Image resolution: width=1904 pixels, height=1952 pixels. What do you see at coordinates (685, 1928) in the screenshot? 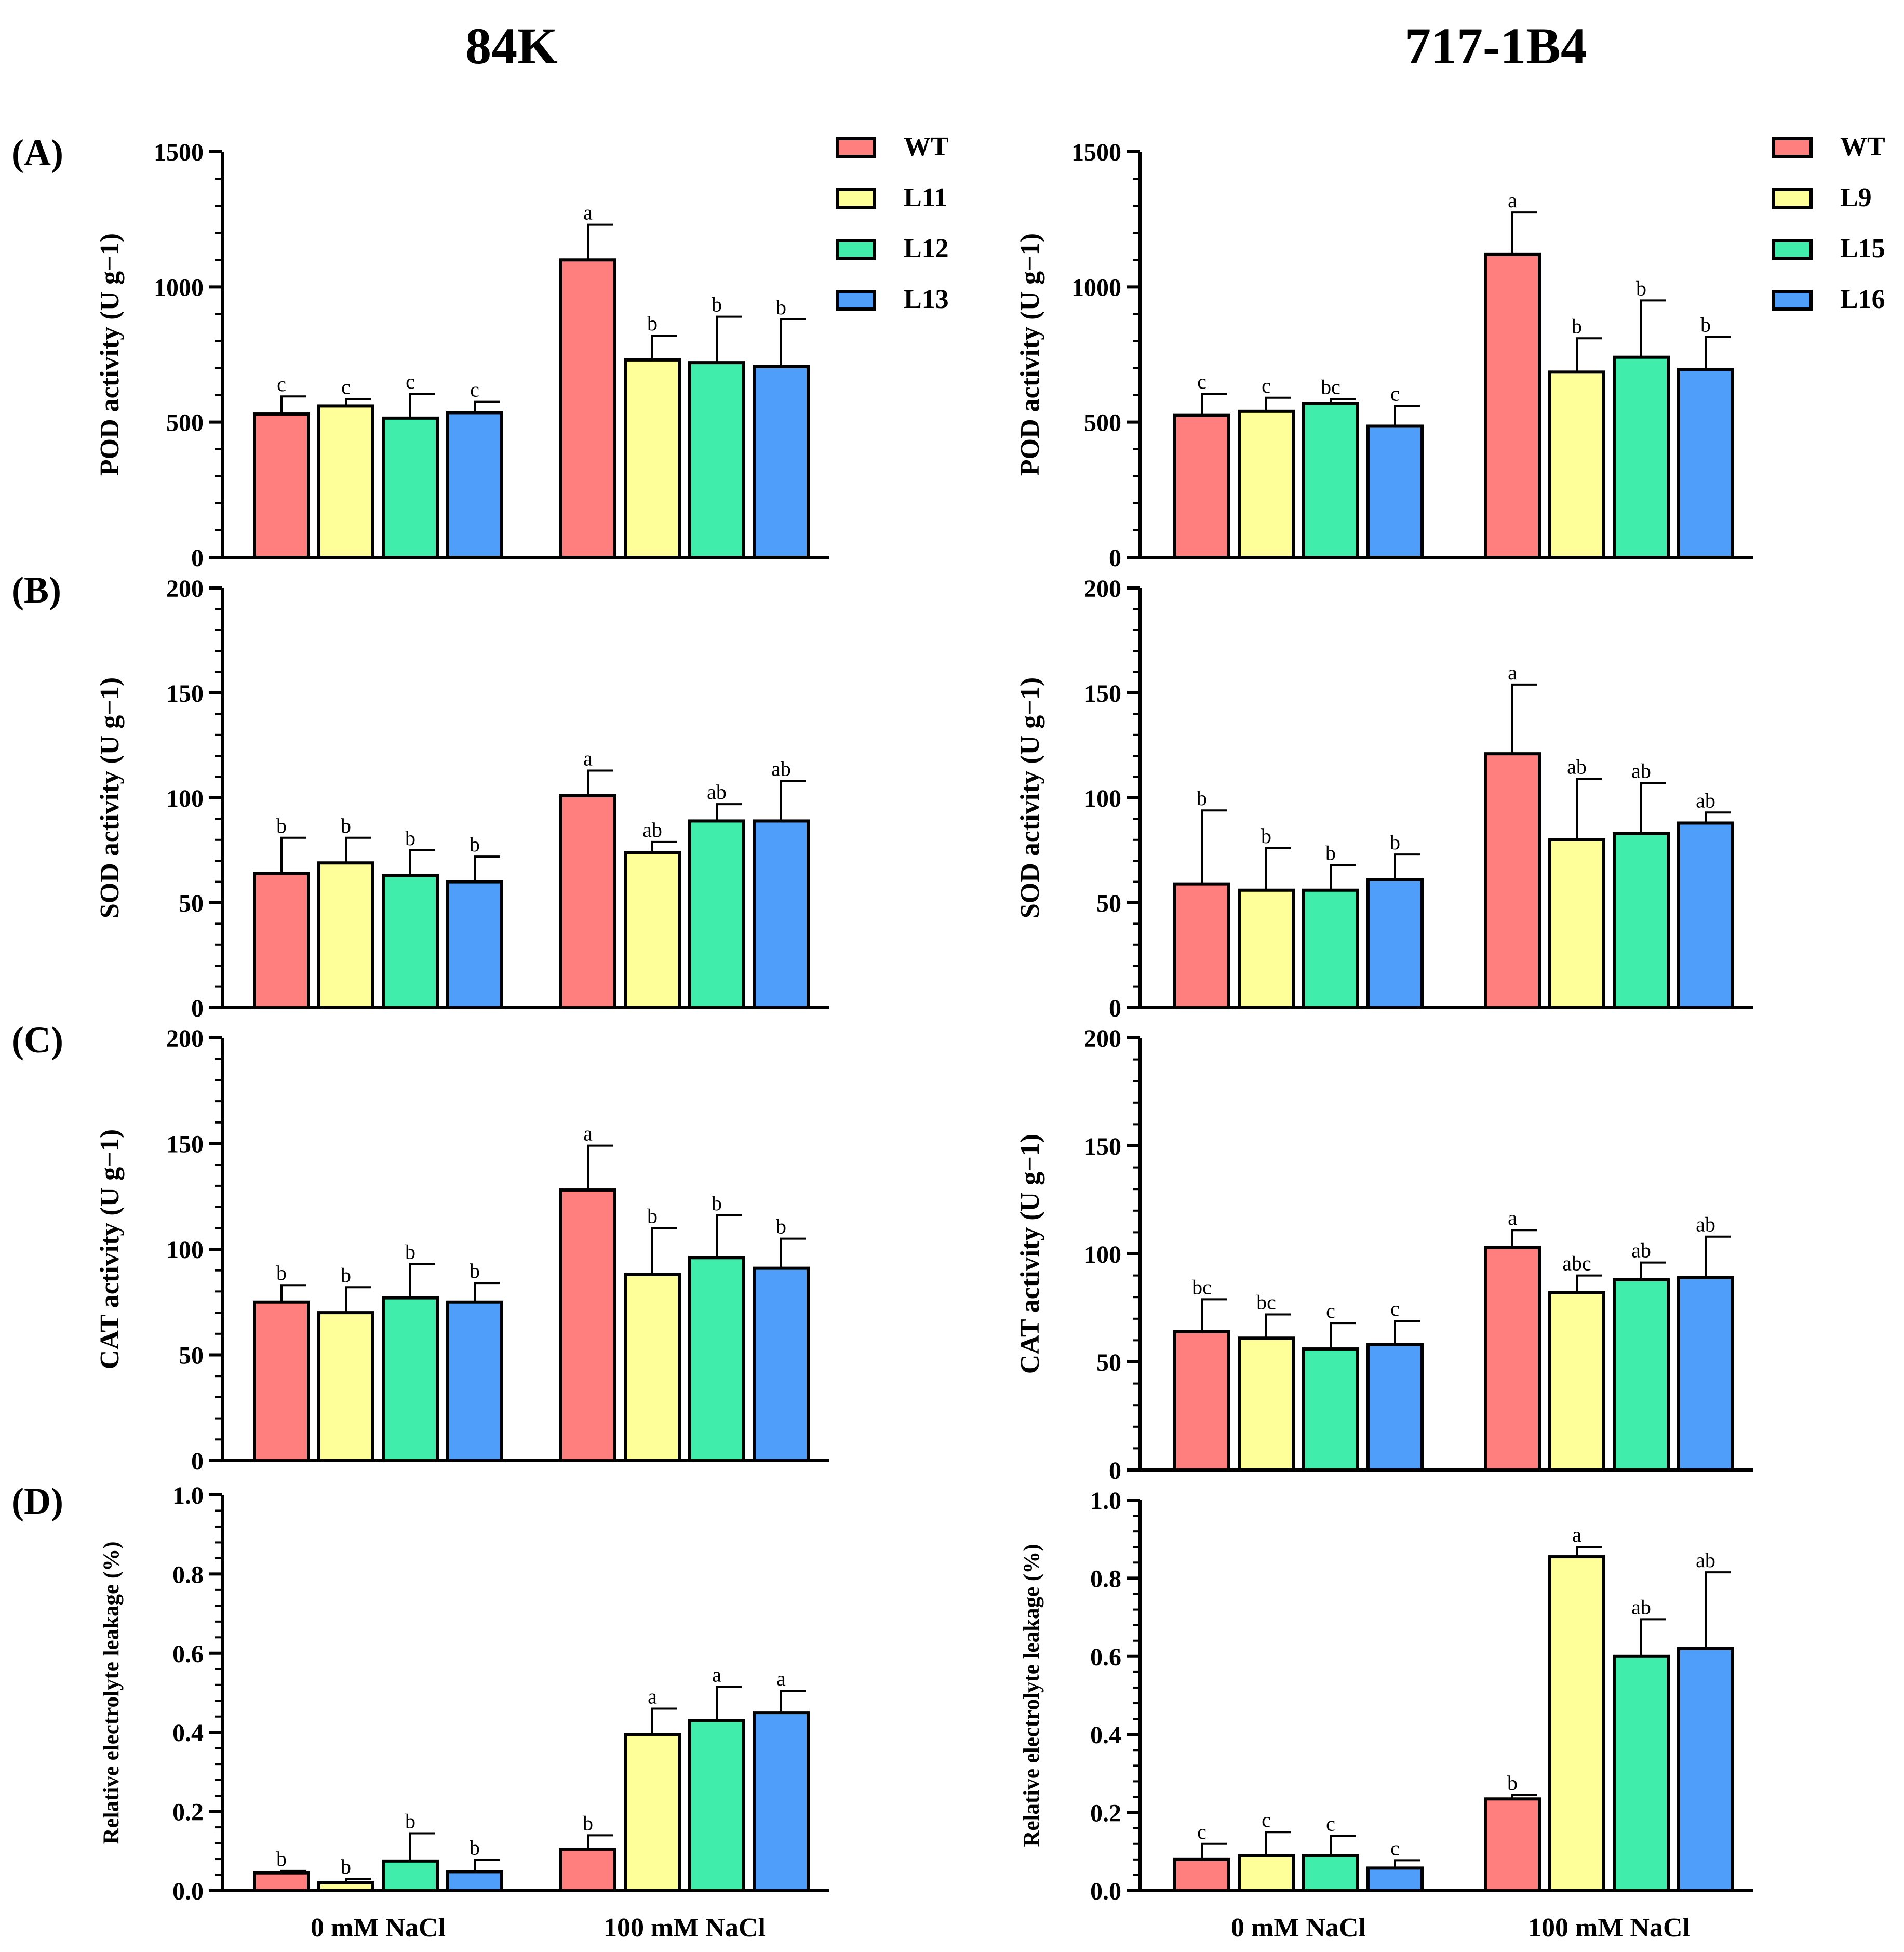
I see `x-category-label: 100 mM NaCl` at bounding box center [685, 1928].